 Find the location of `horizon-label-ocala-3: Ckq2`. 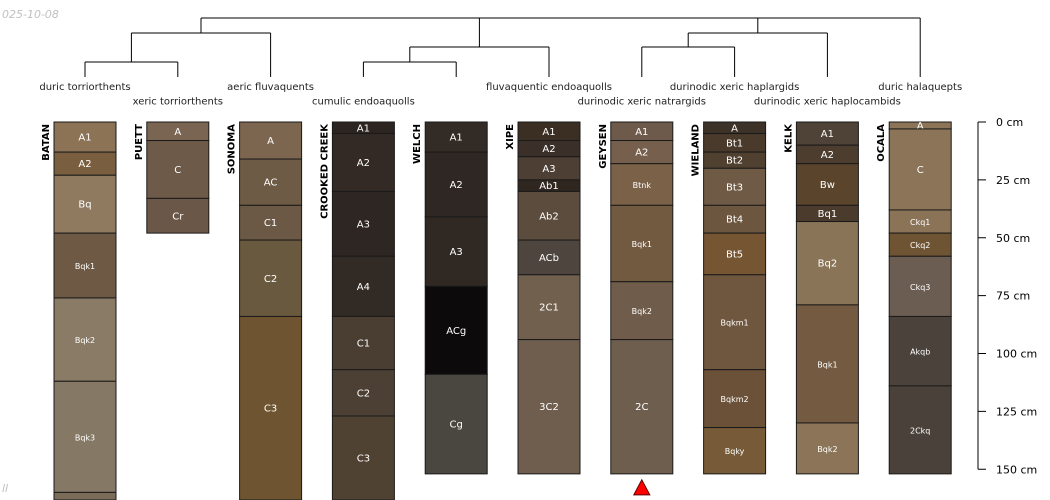

horizon-label-ocala-3: Ckq2 is located at coordinates (920, 245).